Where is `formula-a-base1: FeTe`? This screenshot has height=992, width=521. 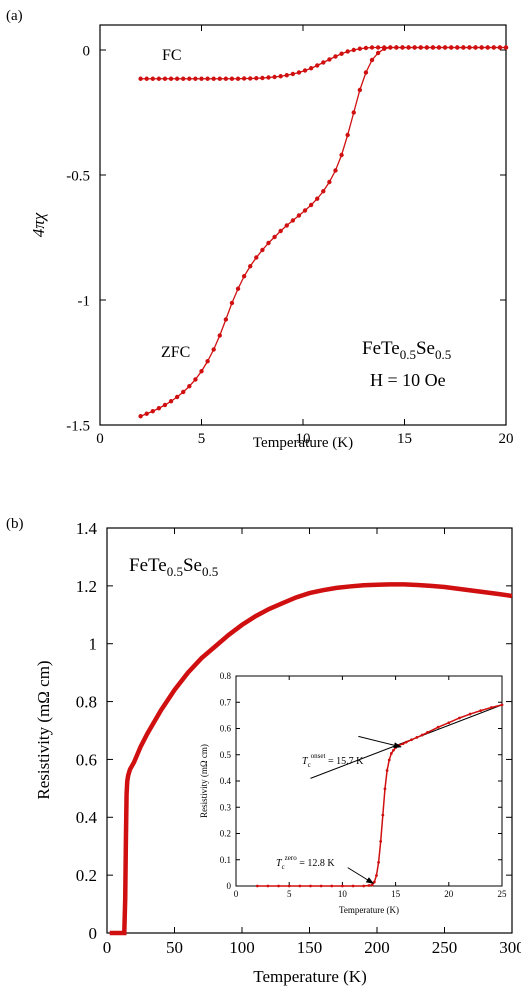
formula-a-base1: FeTe is located at coordinates (381, 348).